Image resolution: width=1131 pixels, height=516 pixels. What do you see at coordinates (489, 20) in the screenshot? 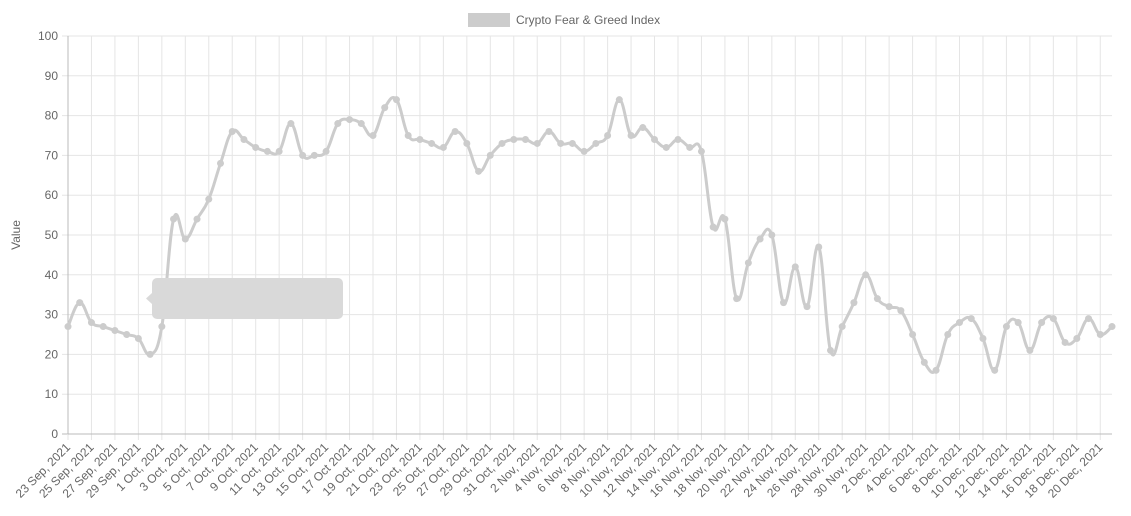
I see `legend-swatch` at bounding box center [489, 20].